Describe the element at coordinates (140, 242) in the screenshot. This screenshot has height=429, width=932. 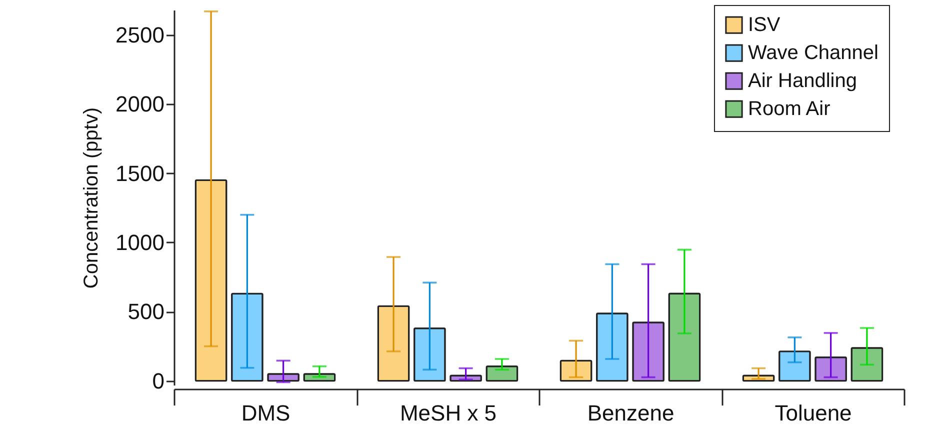
I see `y-tick-label: 1000` at that location.